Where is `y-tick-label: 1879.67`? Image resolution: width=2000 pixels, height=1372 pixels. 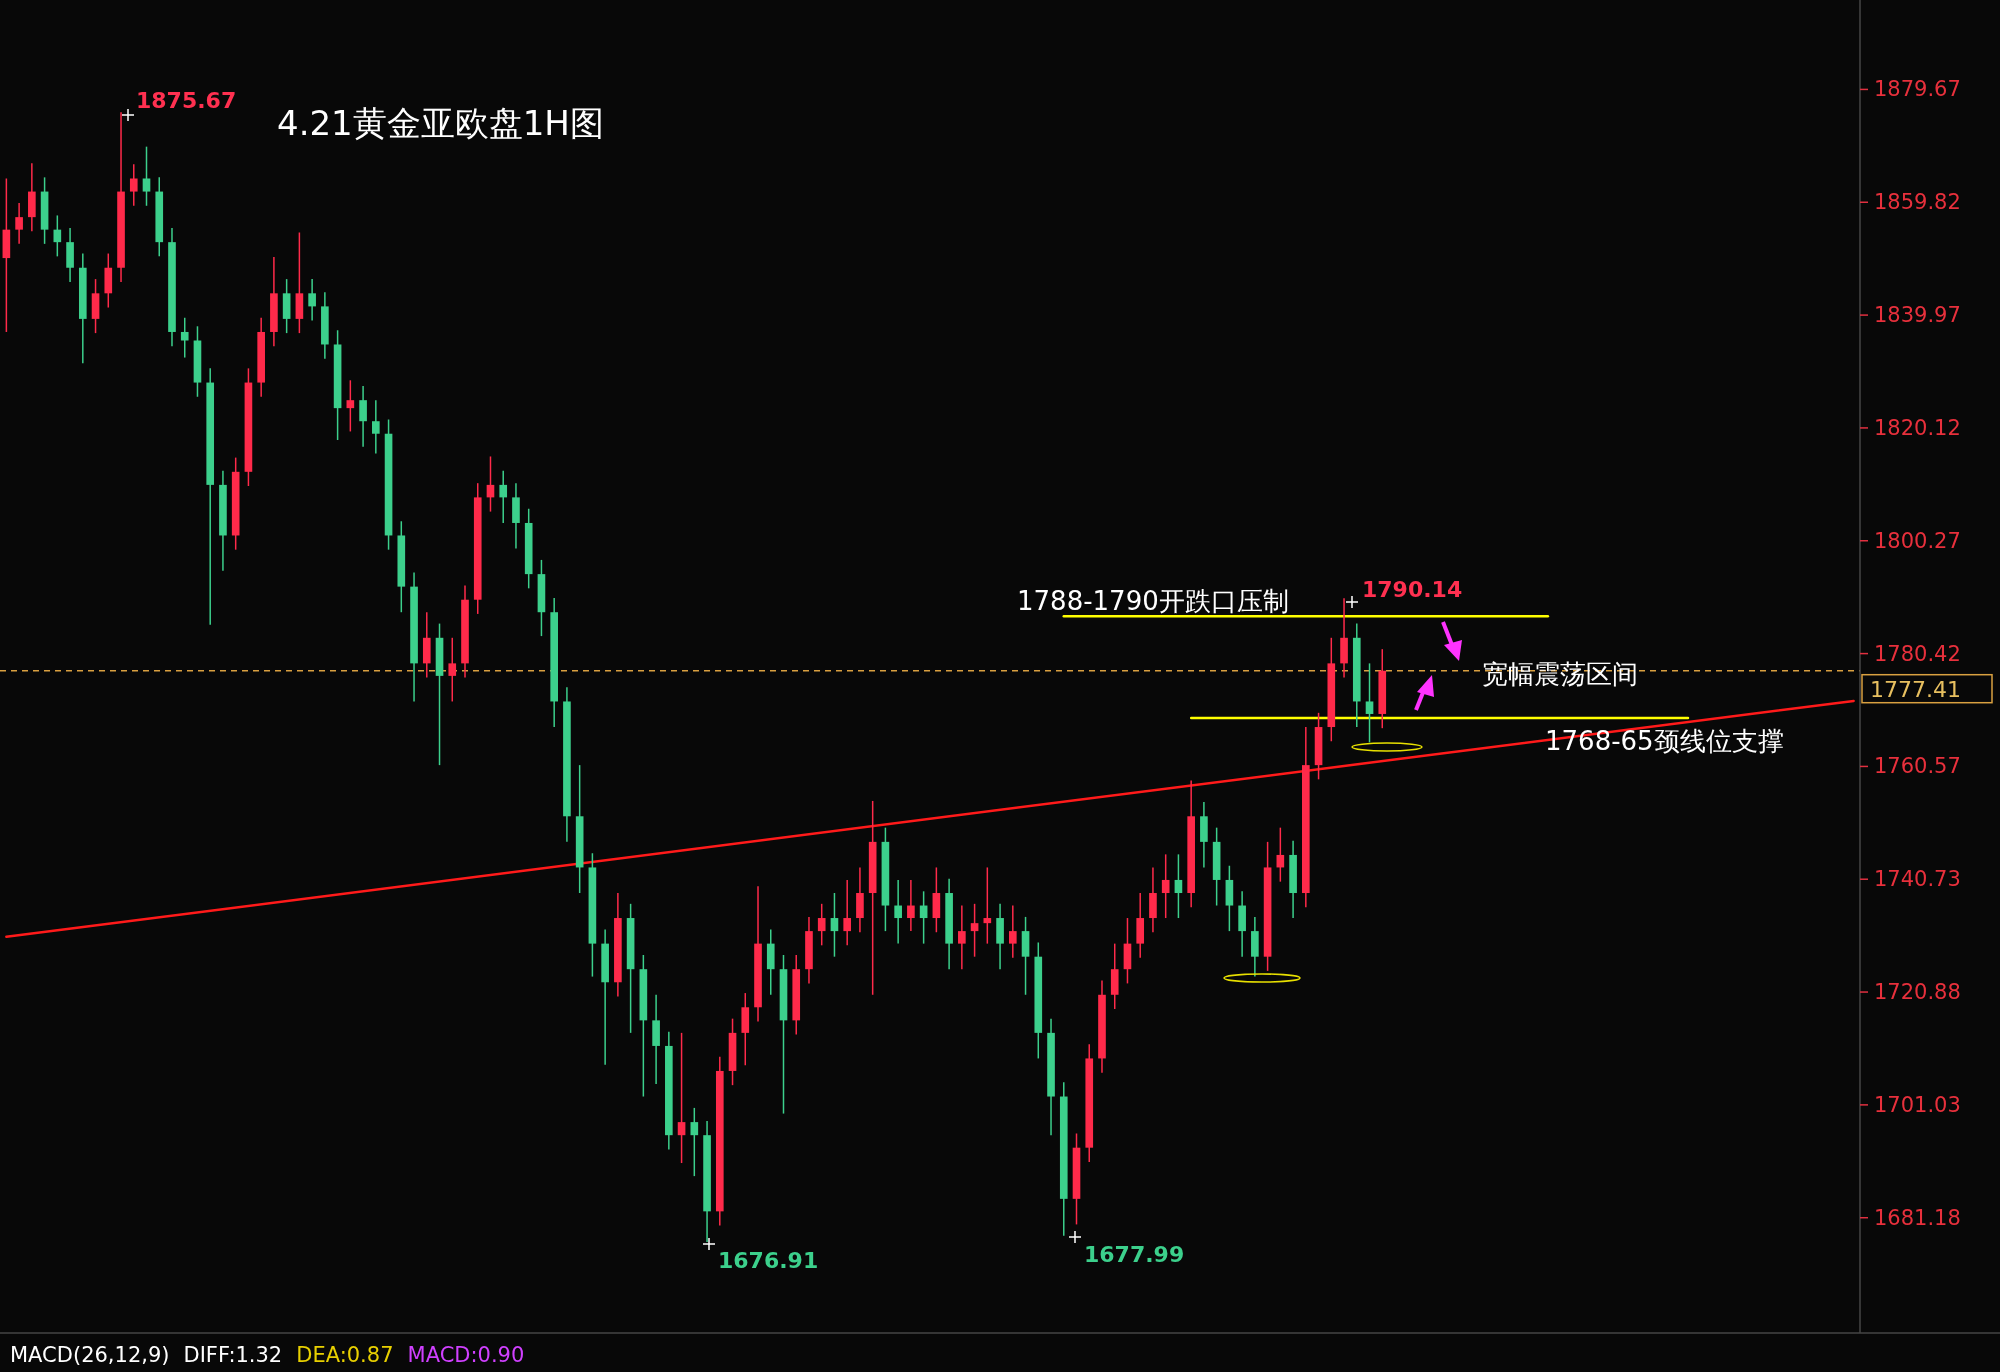
y-tick-label: 1879.67 is located at coordinates (1917, 89).